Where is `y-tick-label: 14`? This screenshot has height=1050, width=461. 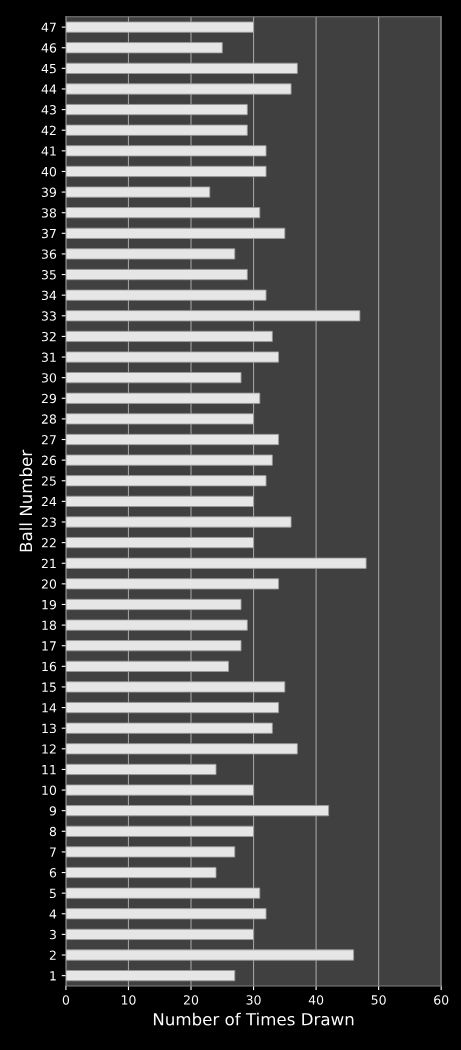 y-tick-label: 14 is located at coordinates (49, 708).